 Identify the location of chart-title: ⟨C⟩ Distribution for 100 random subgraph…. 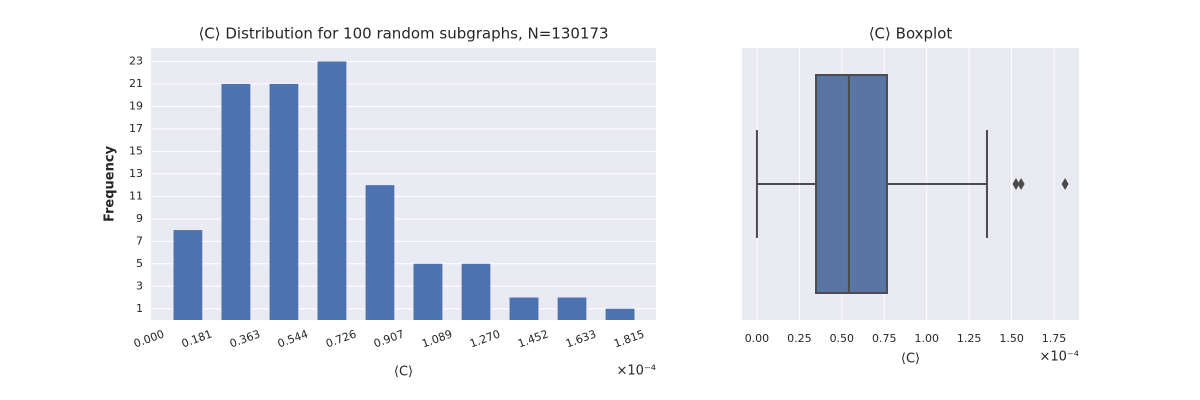
(403, 34).